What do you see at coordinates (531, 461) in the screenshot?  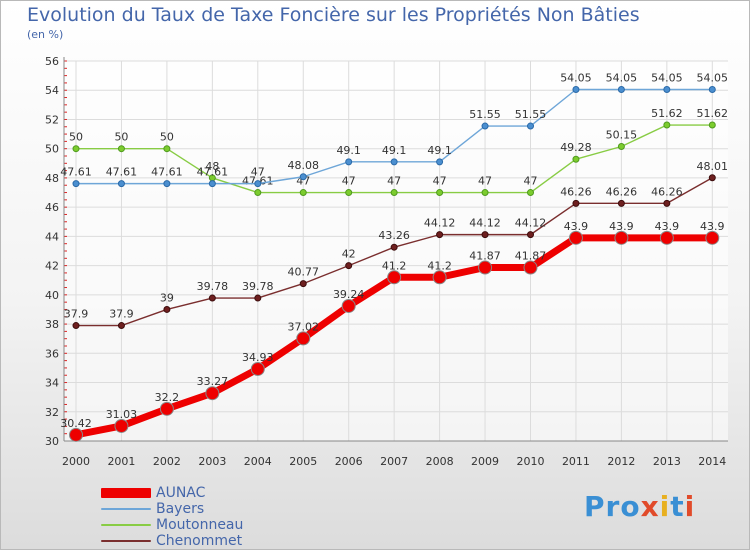 I see `x-tick-label: 2010` at bounding box center [531, 461].